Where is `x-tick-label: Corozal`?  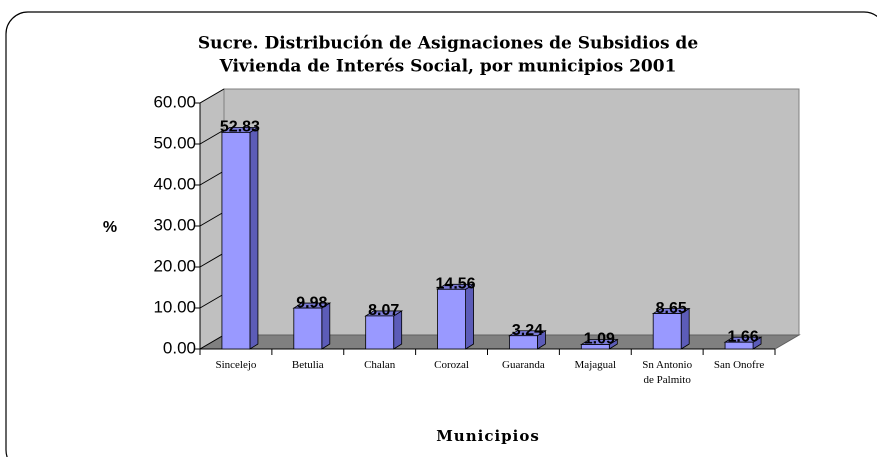
x-tick-label: Corozal is located at coordinates (451, 365).